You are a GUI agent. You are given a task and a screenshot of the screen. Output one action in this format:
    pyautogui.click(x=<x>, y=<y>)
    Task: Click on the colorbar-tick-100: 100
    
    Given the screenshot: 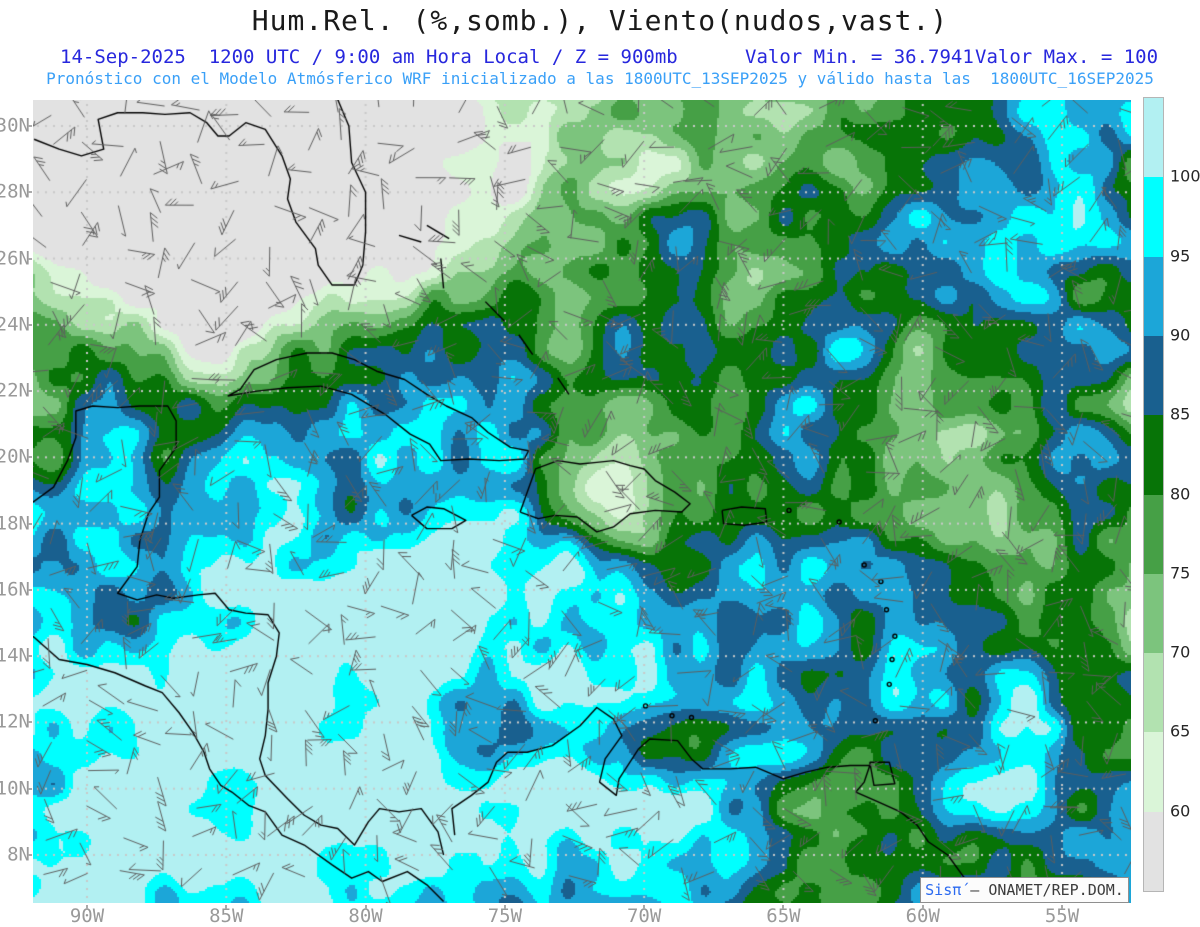 What is the action you would take?
    pyautogui.click(x=1185, y=176)
    